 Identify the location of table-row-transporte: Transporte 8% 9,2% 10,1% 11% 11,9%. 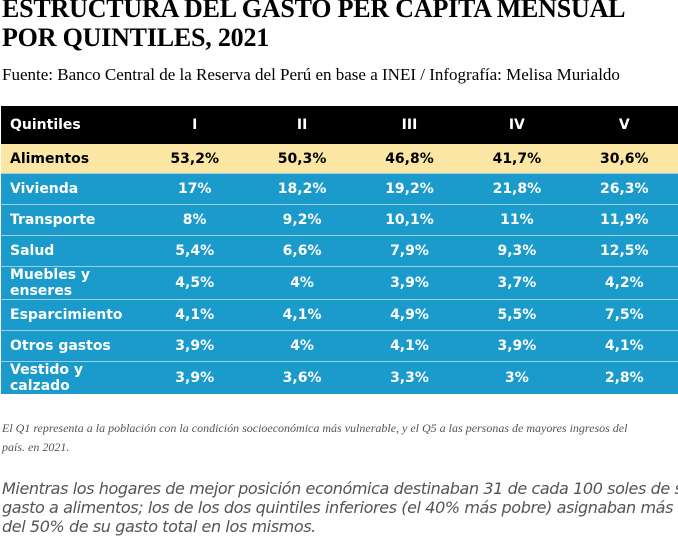
(339, 220).